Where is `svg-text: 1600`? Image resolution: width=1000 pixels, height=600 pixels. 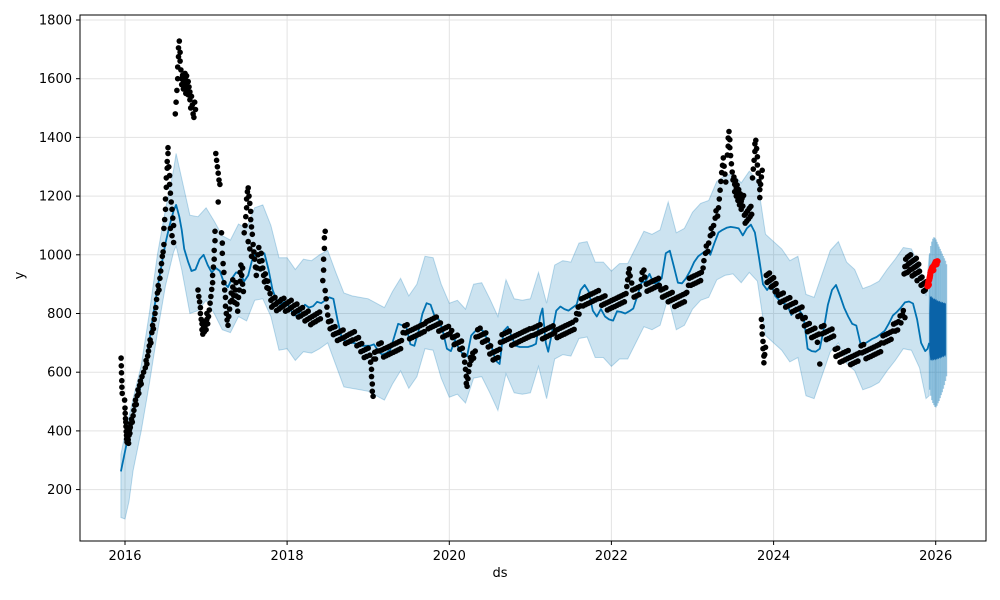
svg-text: 1600 is located at coordinates (55, 79).